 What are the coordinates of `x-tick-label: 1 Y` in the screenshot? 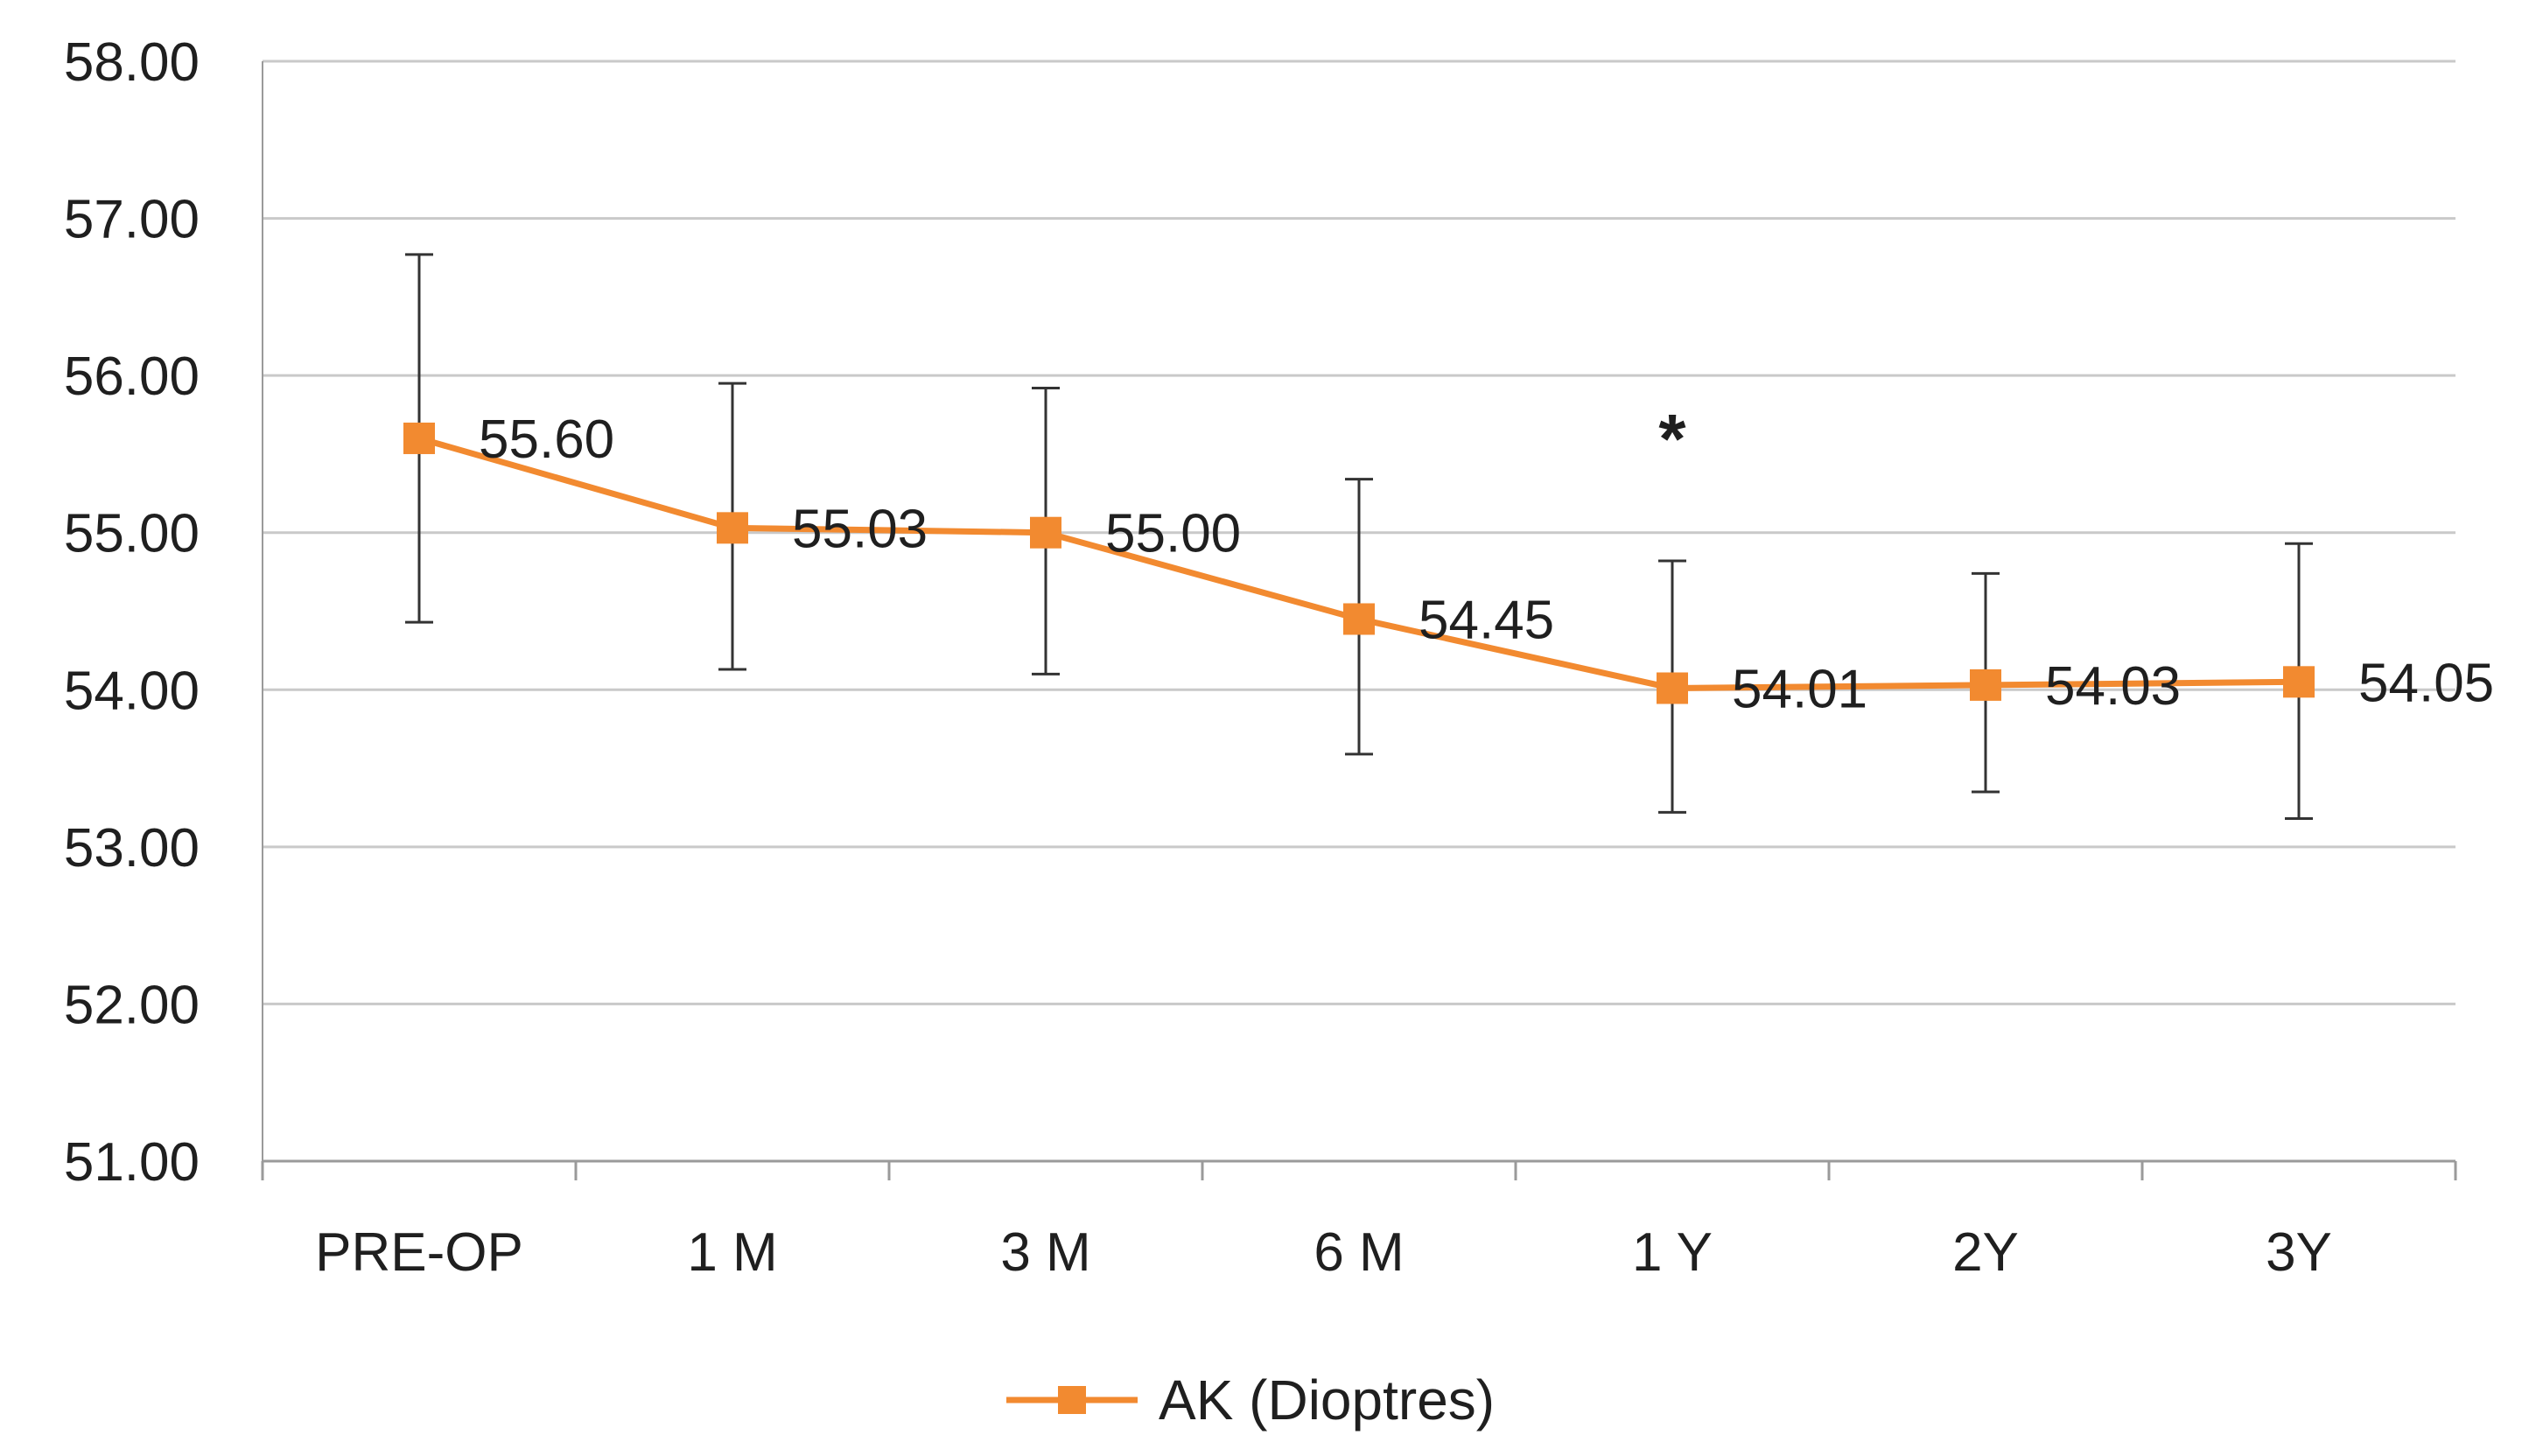 It's located at (1672, 1252).